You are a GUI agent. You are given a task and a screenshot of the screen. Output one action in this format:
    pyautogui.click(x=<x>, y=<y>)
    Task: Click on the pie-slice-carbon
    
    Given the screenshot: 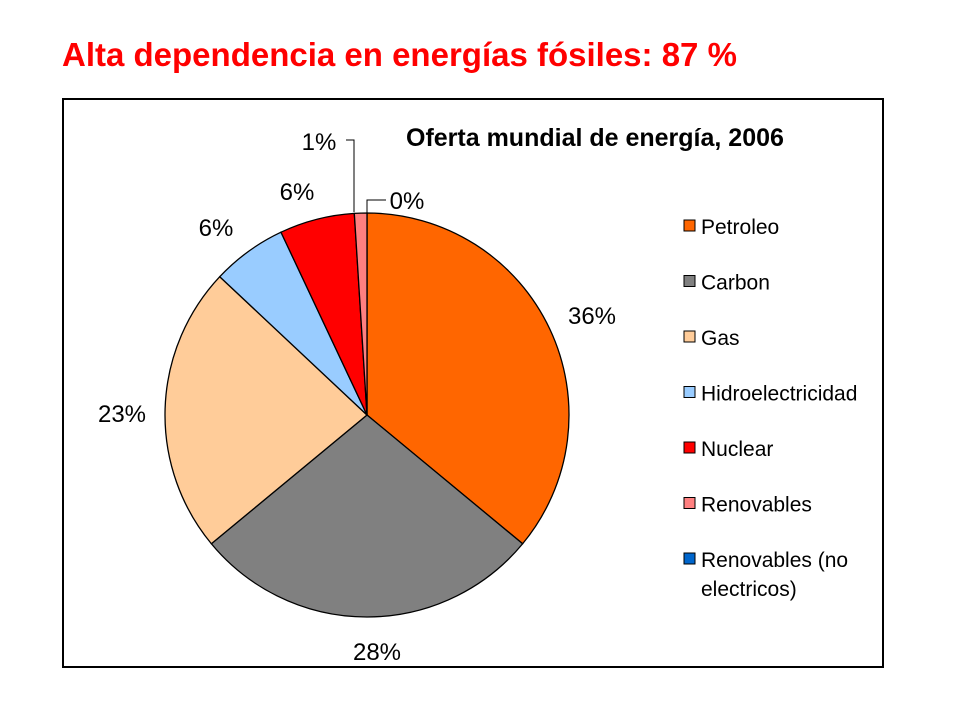 What is the action you would take?
    pyautogui.click(x=367, y=516)
    